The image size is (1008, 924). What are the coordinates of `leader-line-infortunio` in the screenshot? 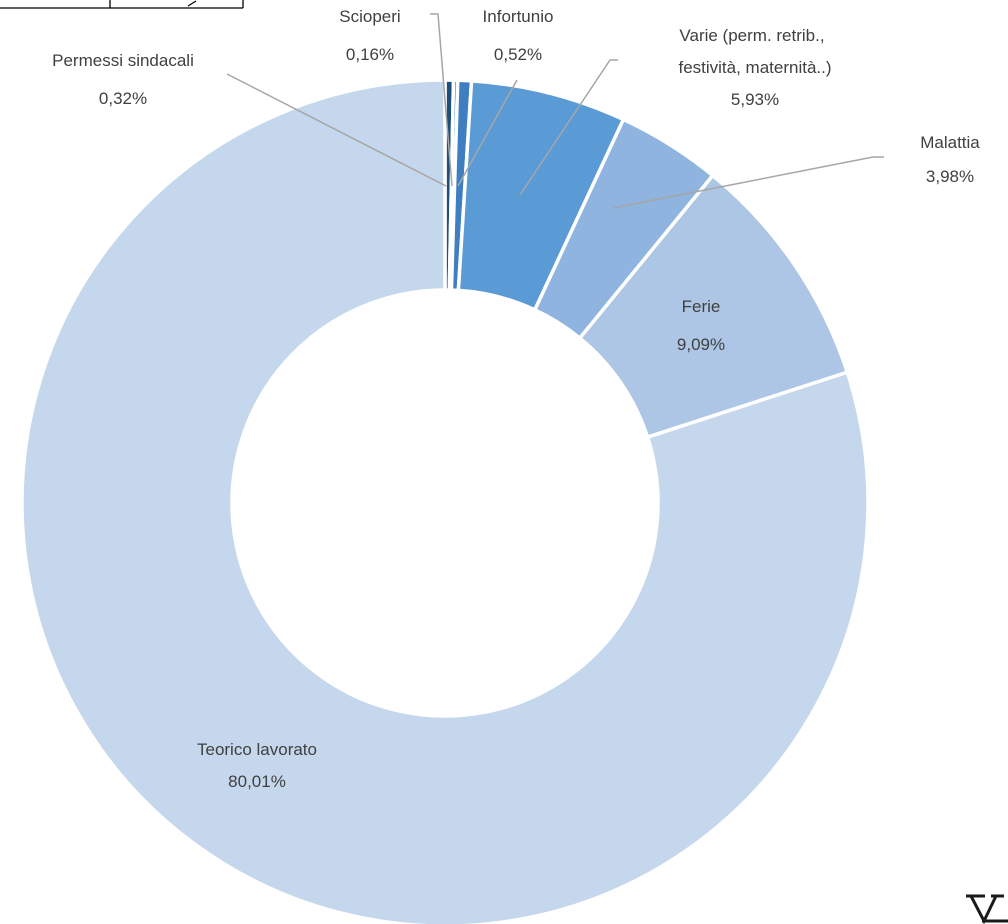 It's located at (487, 133).